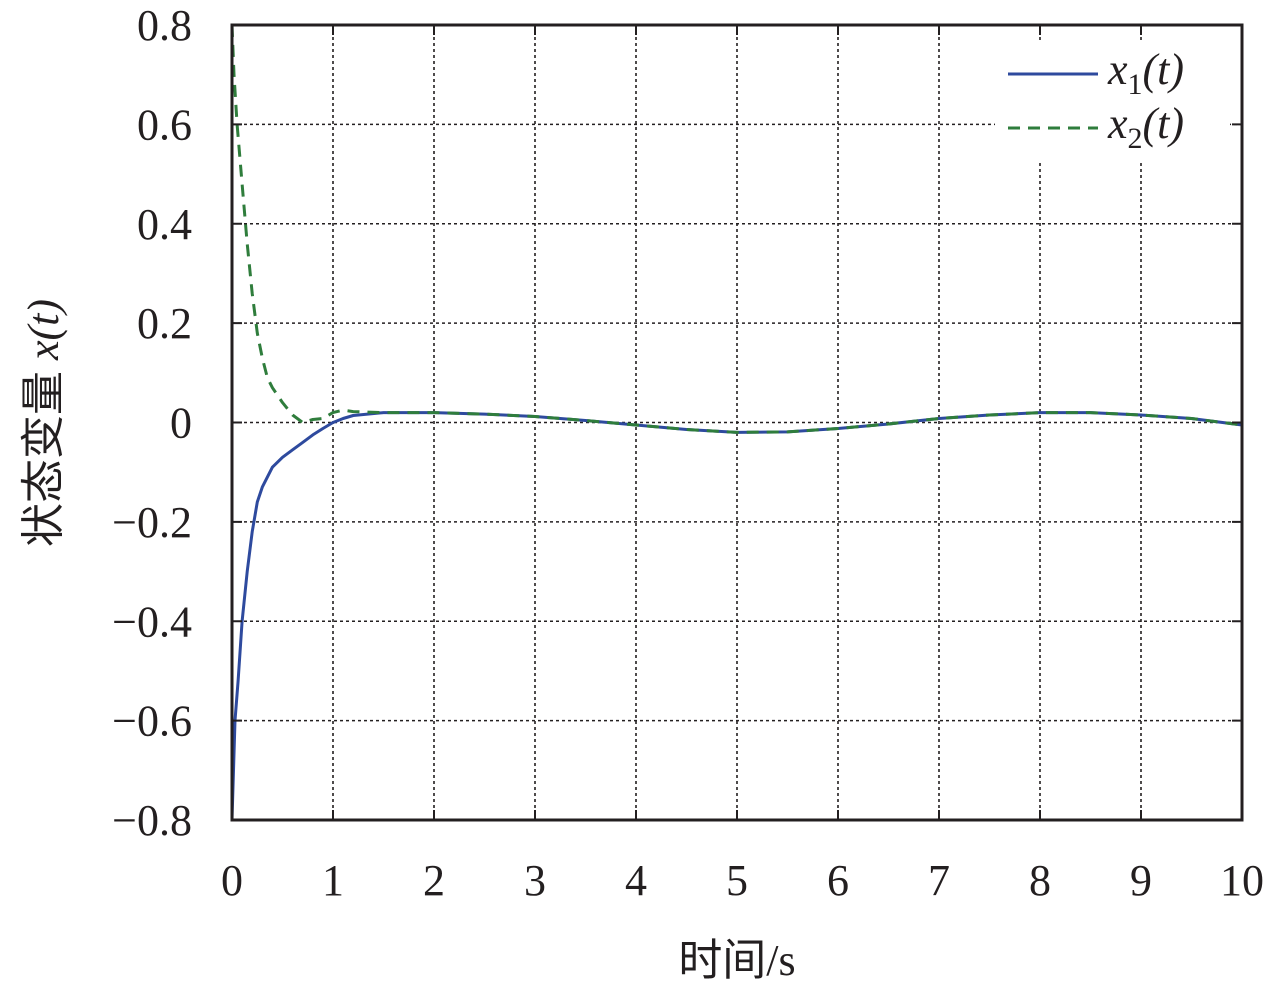 This screenshot has width=1285, height=993. I want to click on x-tick-label-3: 3, so click(535, 880).